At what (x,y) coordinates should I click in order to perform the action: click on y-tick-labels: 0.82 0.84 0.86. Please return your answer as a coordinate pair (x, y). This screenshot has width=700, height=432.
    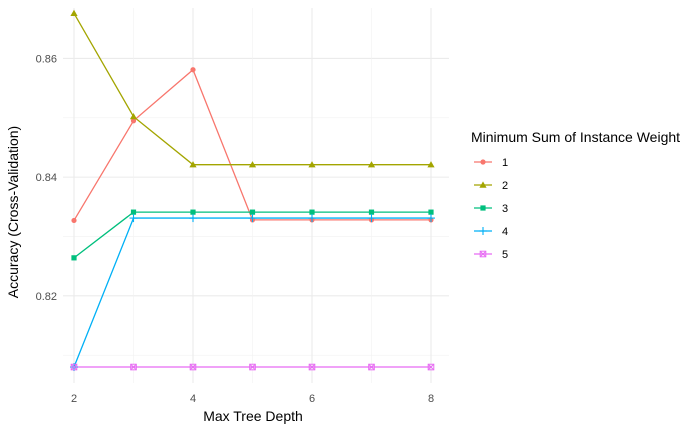
    Looking at the image, I should click on (46, 177).